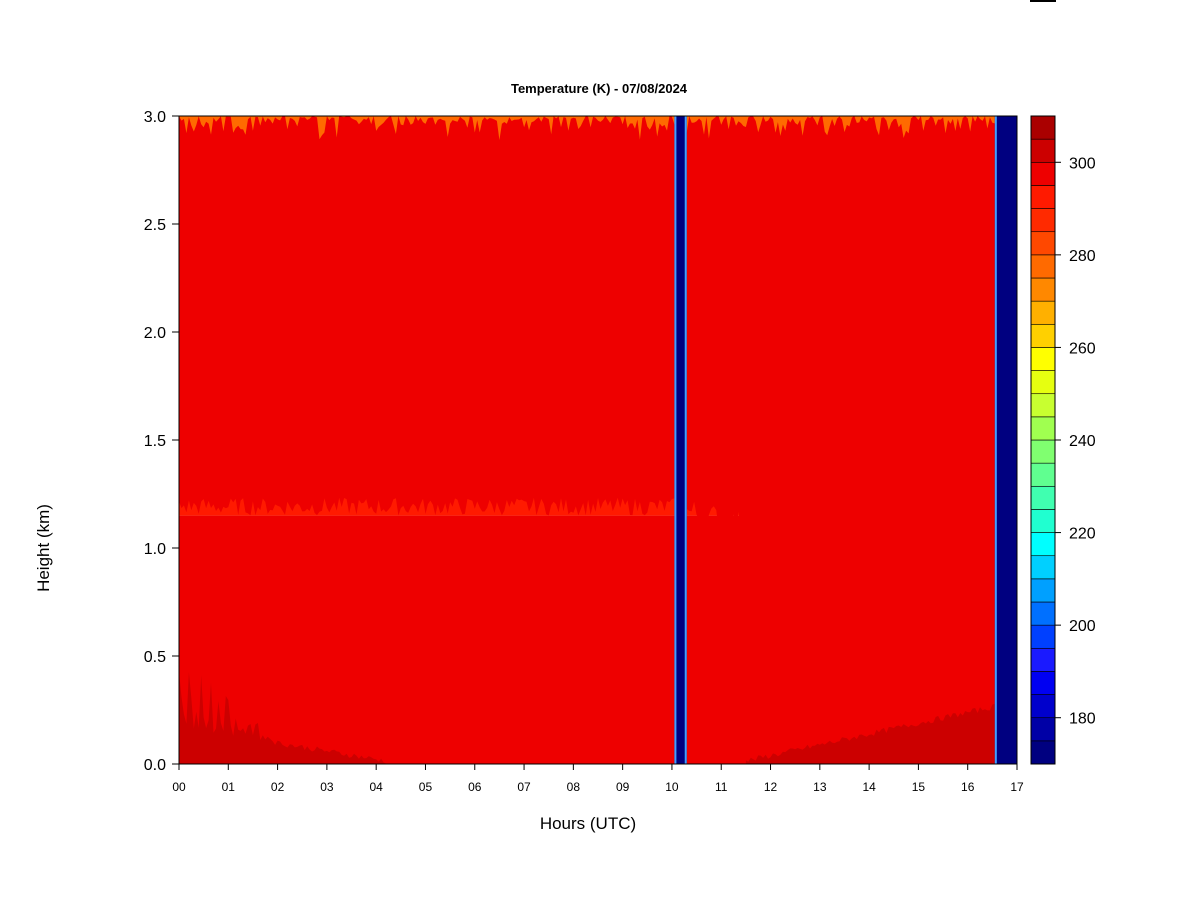 The width and height of the screenshot is (1200, 900). Describe the element at coordinates (623, 787) in the screenshot. I see `x-tick-label: 09` at that location.